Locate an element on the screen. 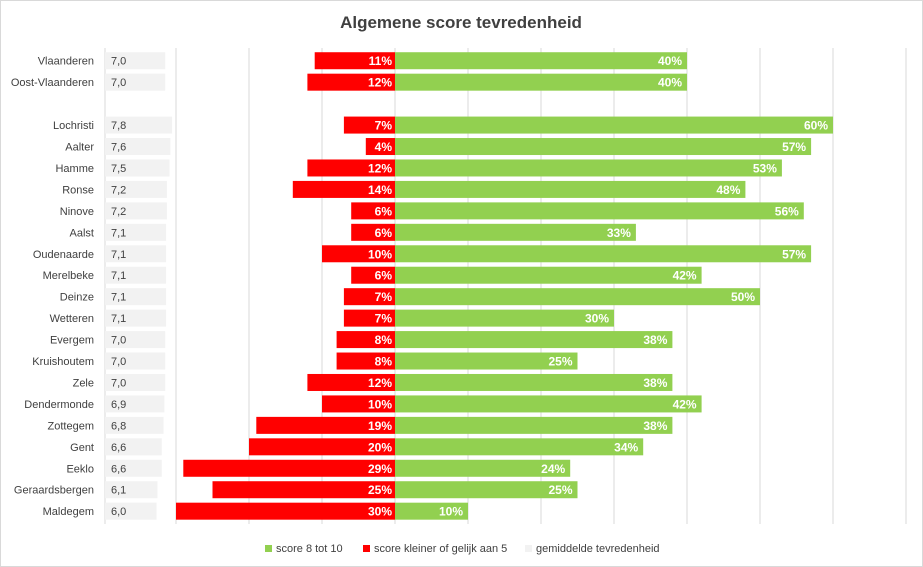 The image size is (923, 567). data-label-average: 6,8 is located at coordinates (118, 426).